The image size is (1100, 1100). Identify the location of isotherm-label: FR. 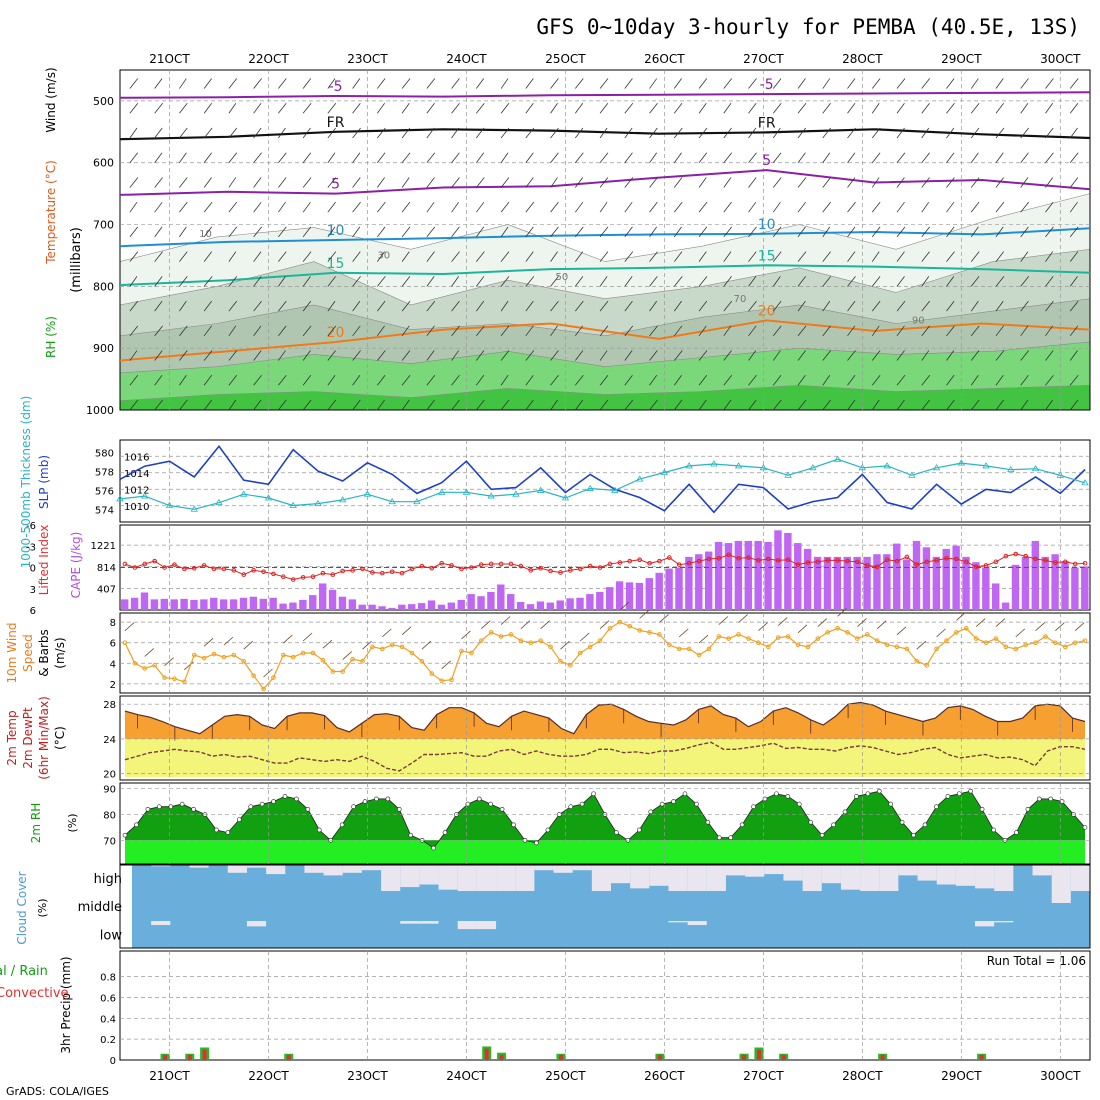
(336, 123).